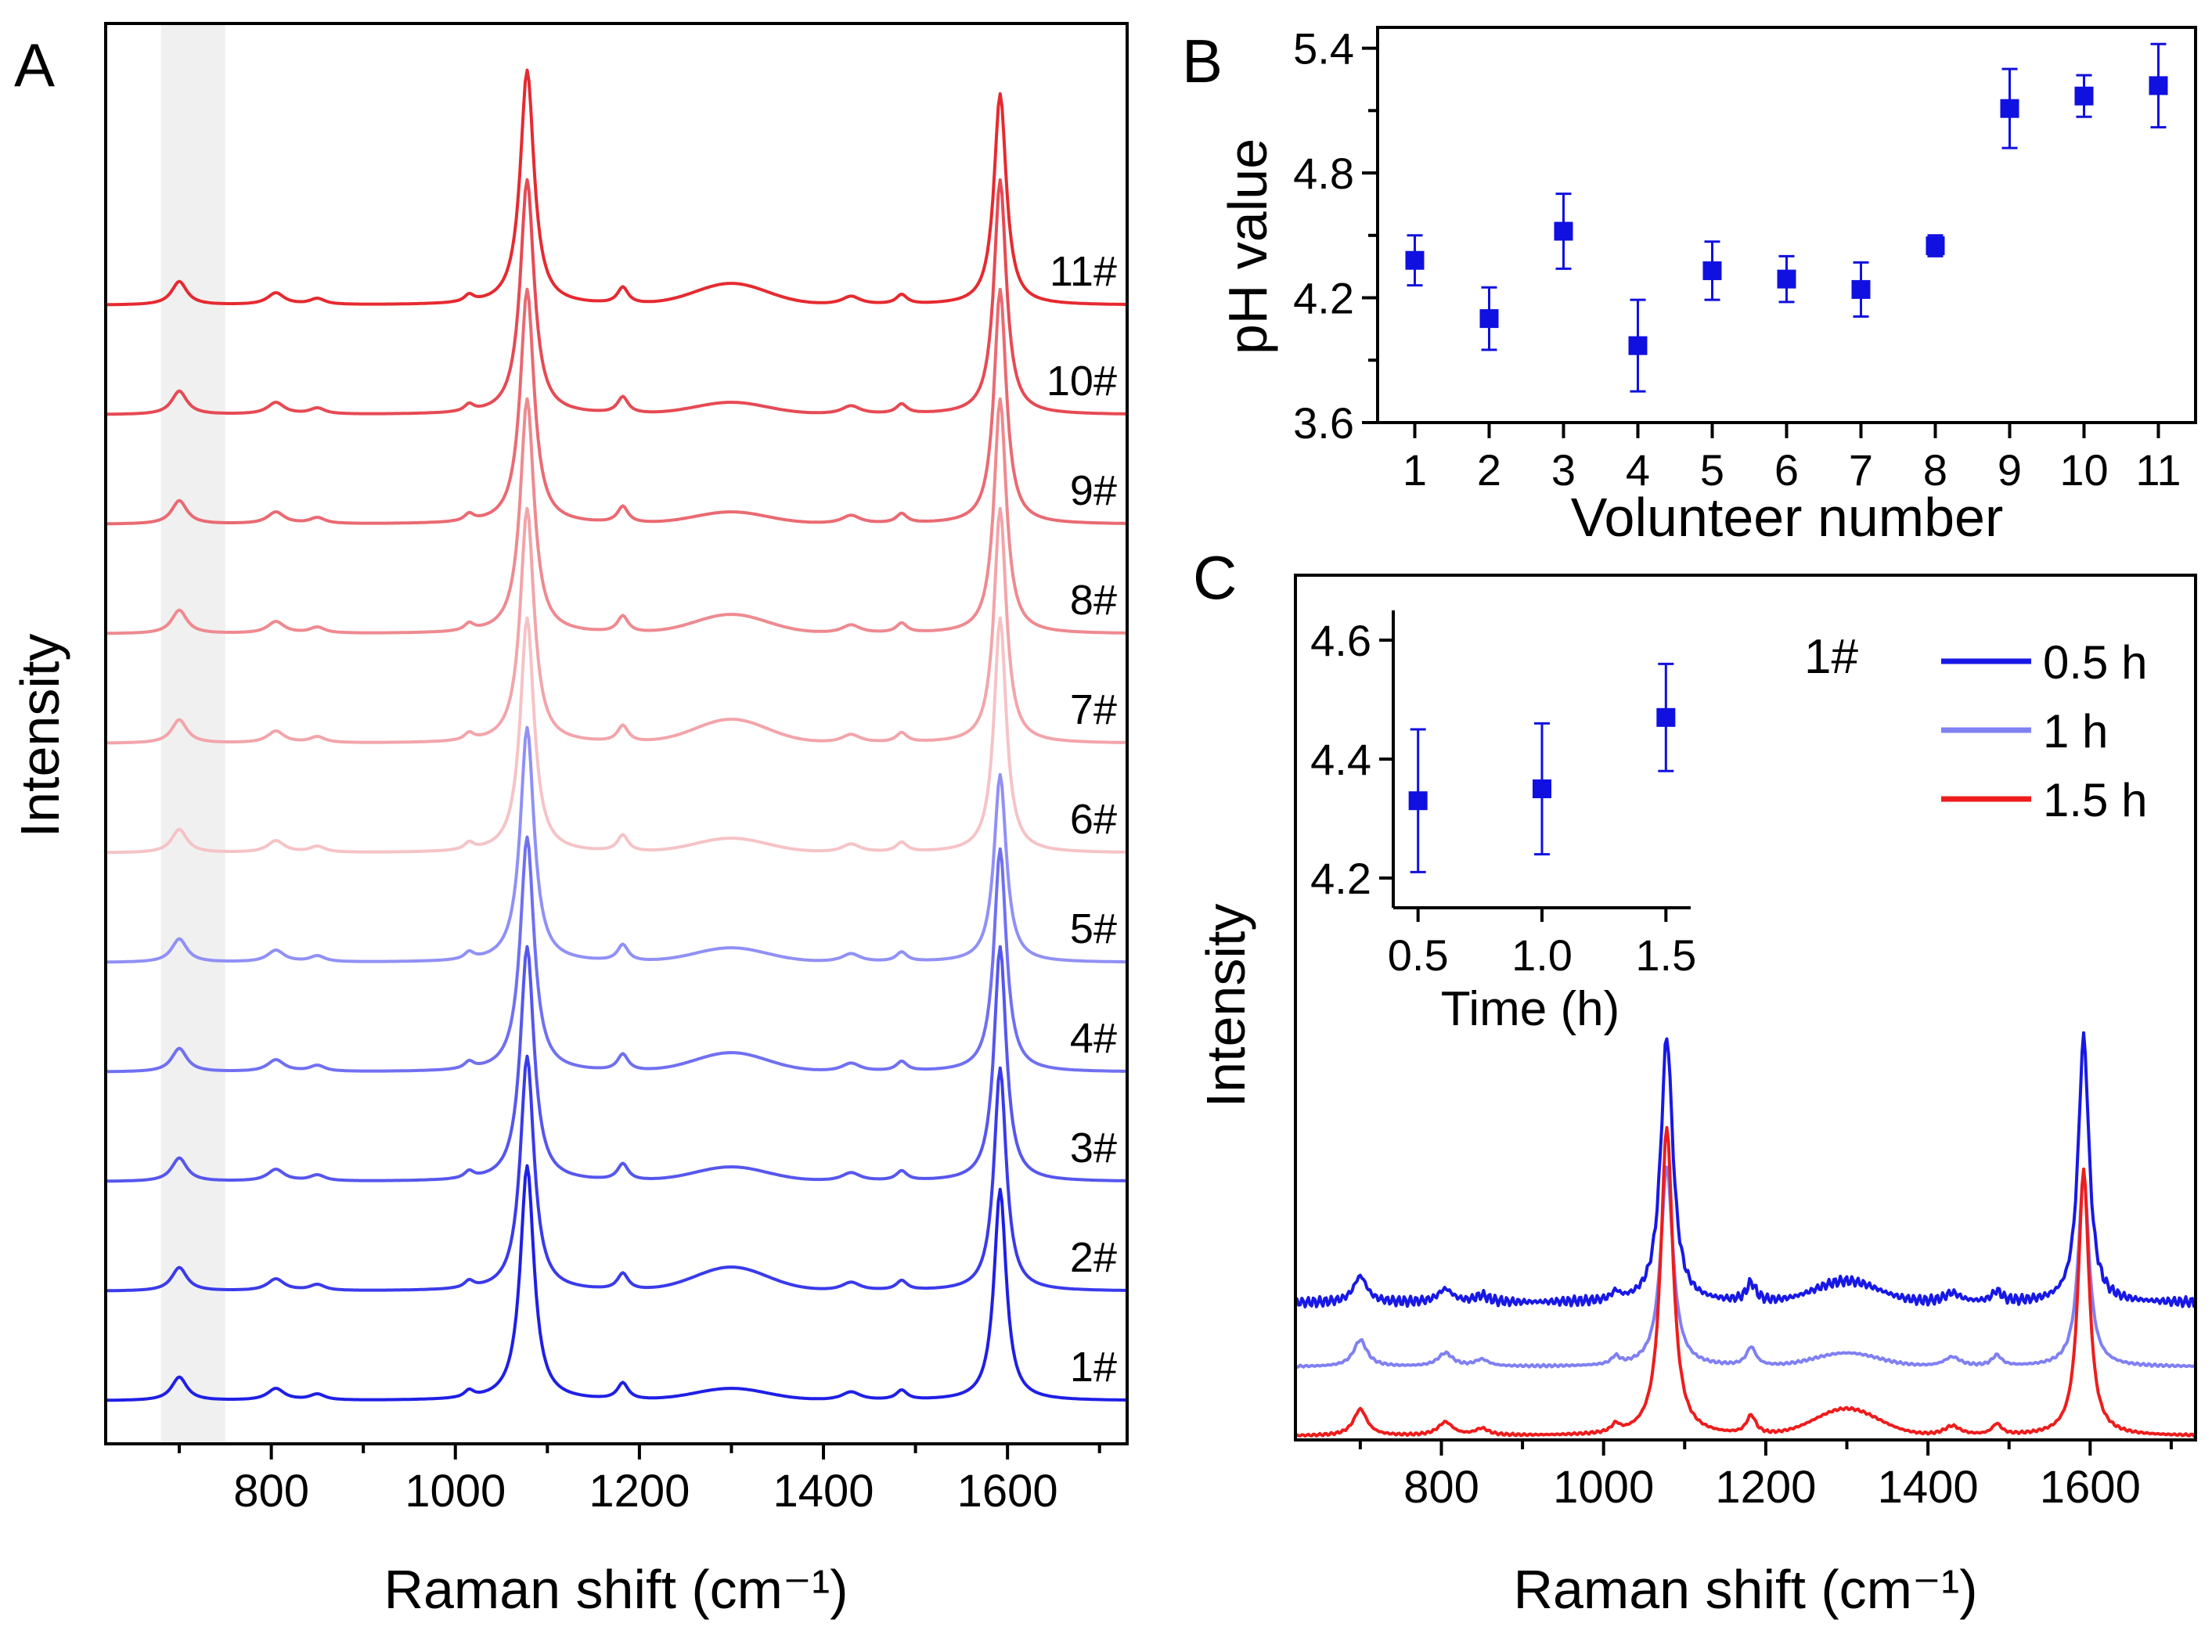 Image resolution: width=2212 pixels, height=1652 pixels. What do you see at coordinates (1530, 1009) in the screenshot?
I see `inset-x-axis-label: Time (h)` at bounding box center [1530, 1009].